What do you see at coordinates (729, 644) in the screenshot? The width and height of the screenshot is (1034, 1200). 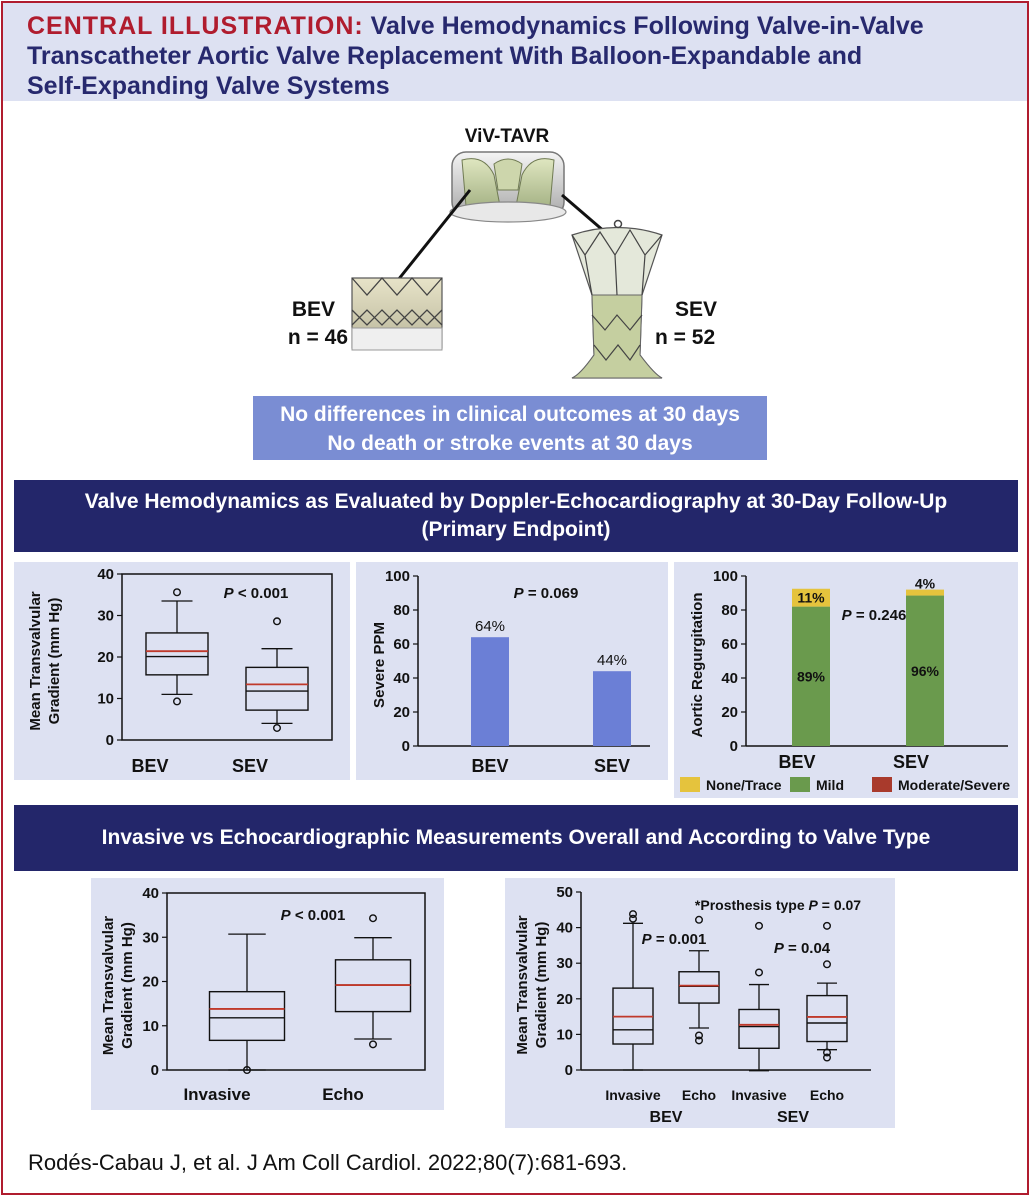 I see `y-tick-label: 60` at bounding box center [729, 644].